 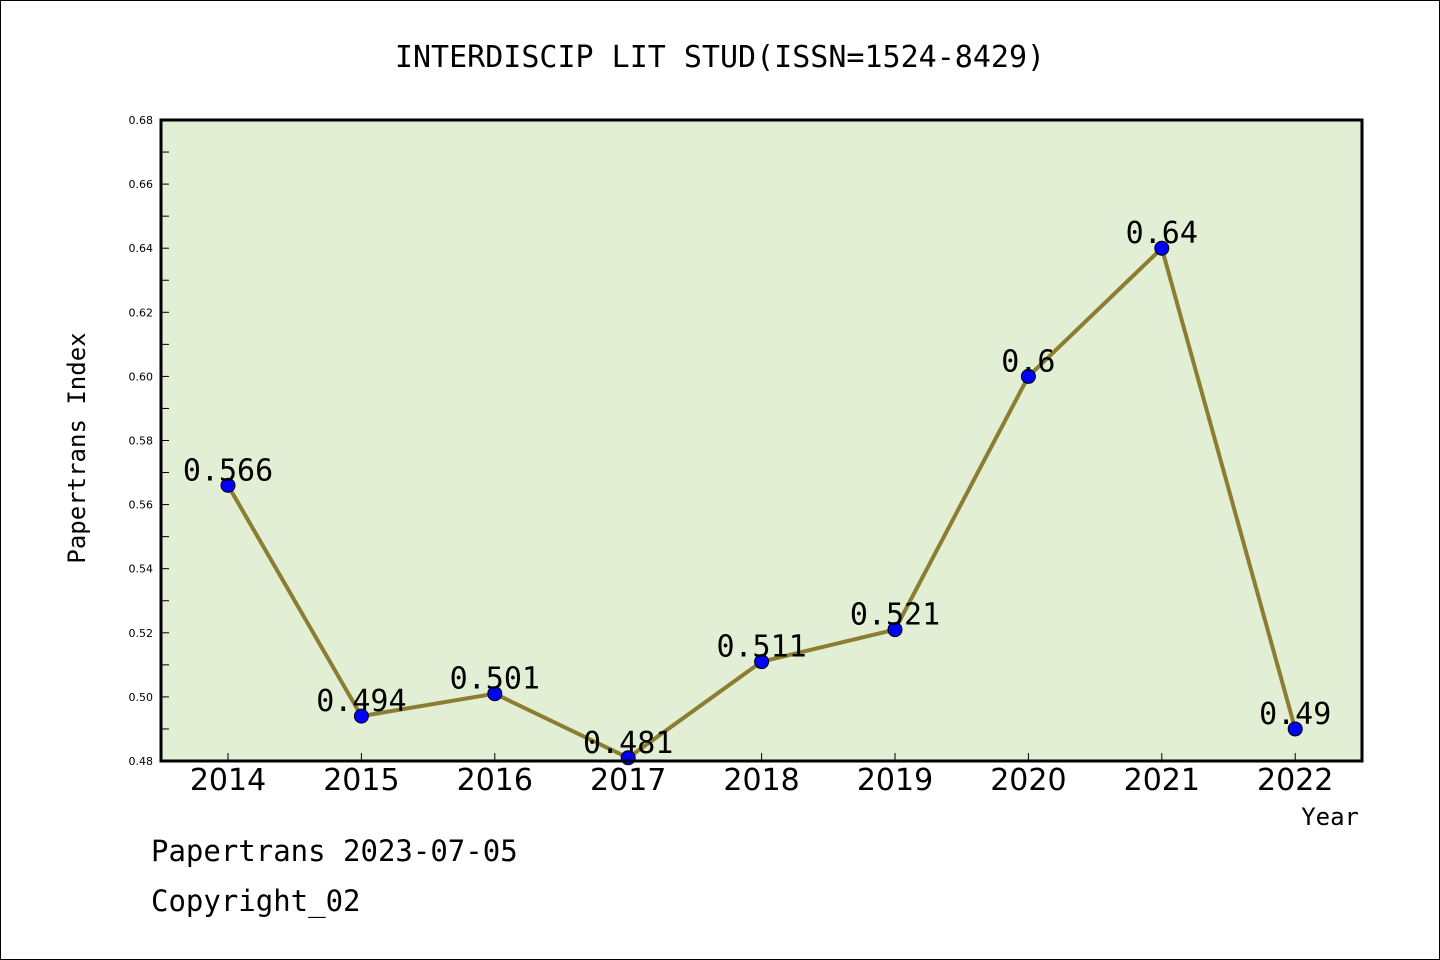 I want to click on y-tick-label: 0.54, so click(x=141, y=569).